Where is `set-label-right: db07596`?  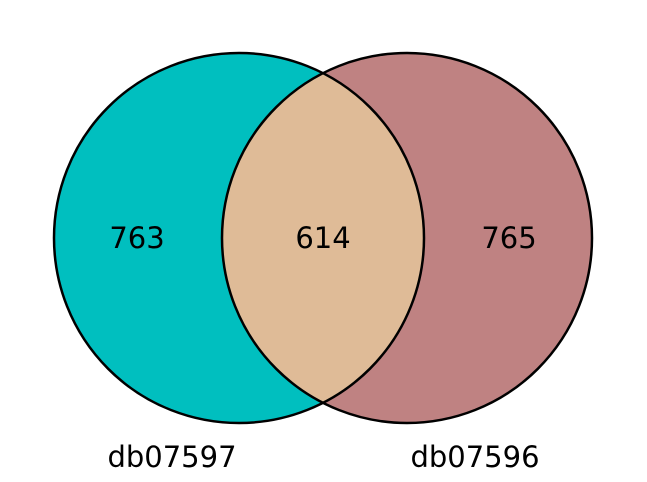
set-label-right: db07596 is located at coordinates (474, 457).